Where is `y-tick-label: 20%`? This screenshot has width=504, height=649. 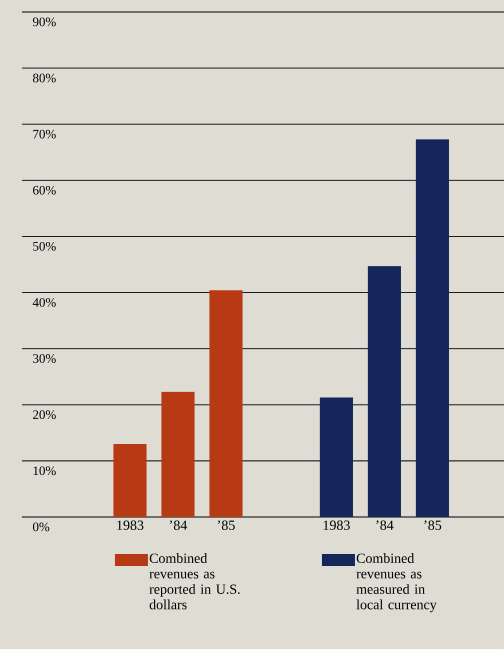 y-tick-label: 20% is located at coordinates (44, 415).